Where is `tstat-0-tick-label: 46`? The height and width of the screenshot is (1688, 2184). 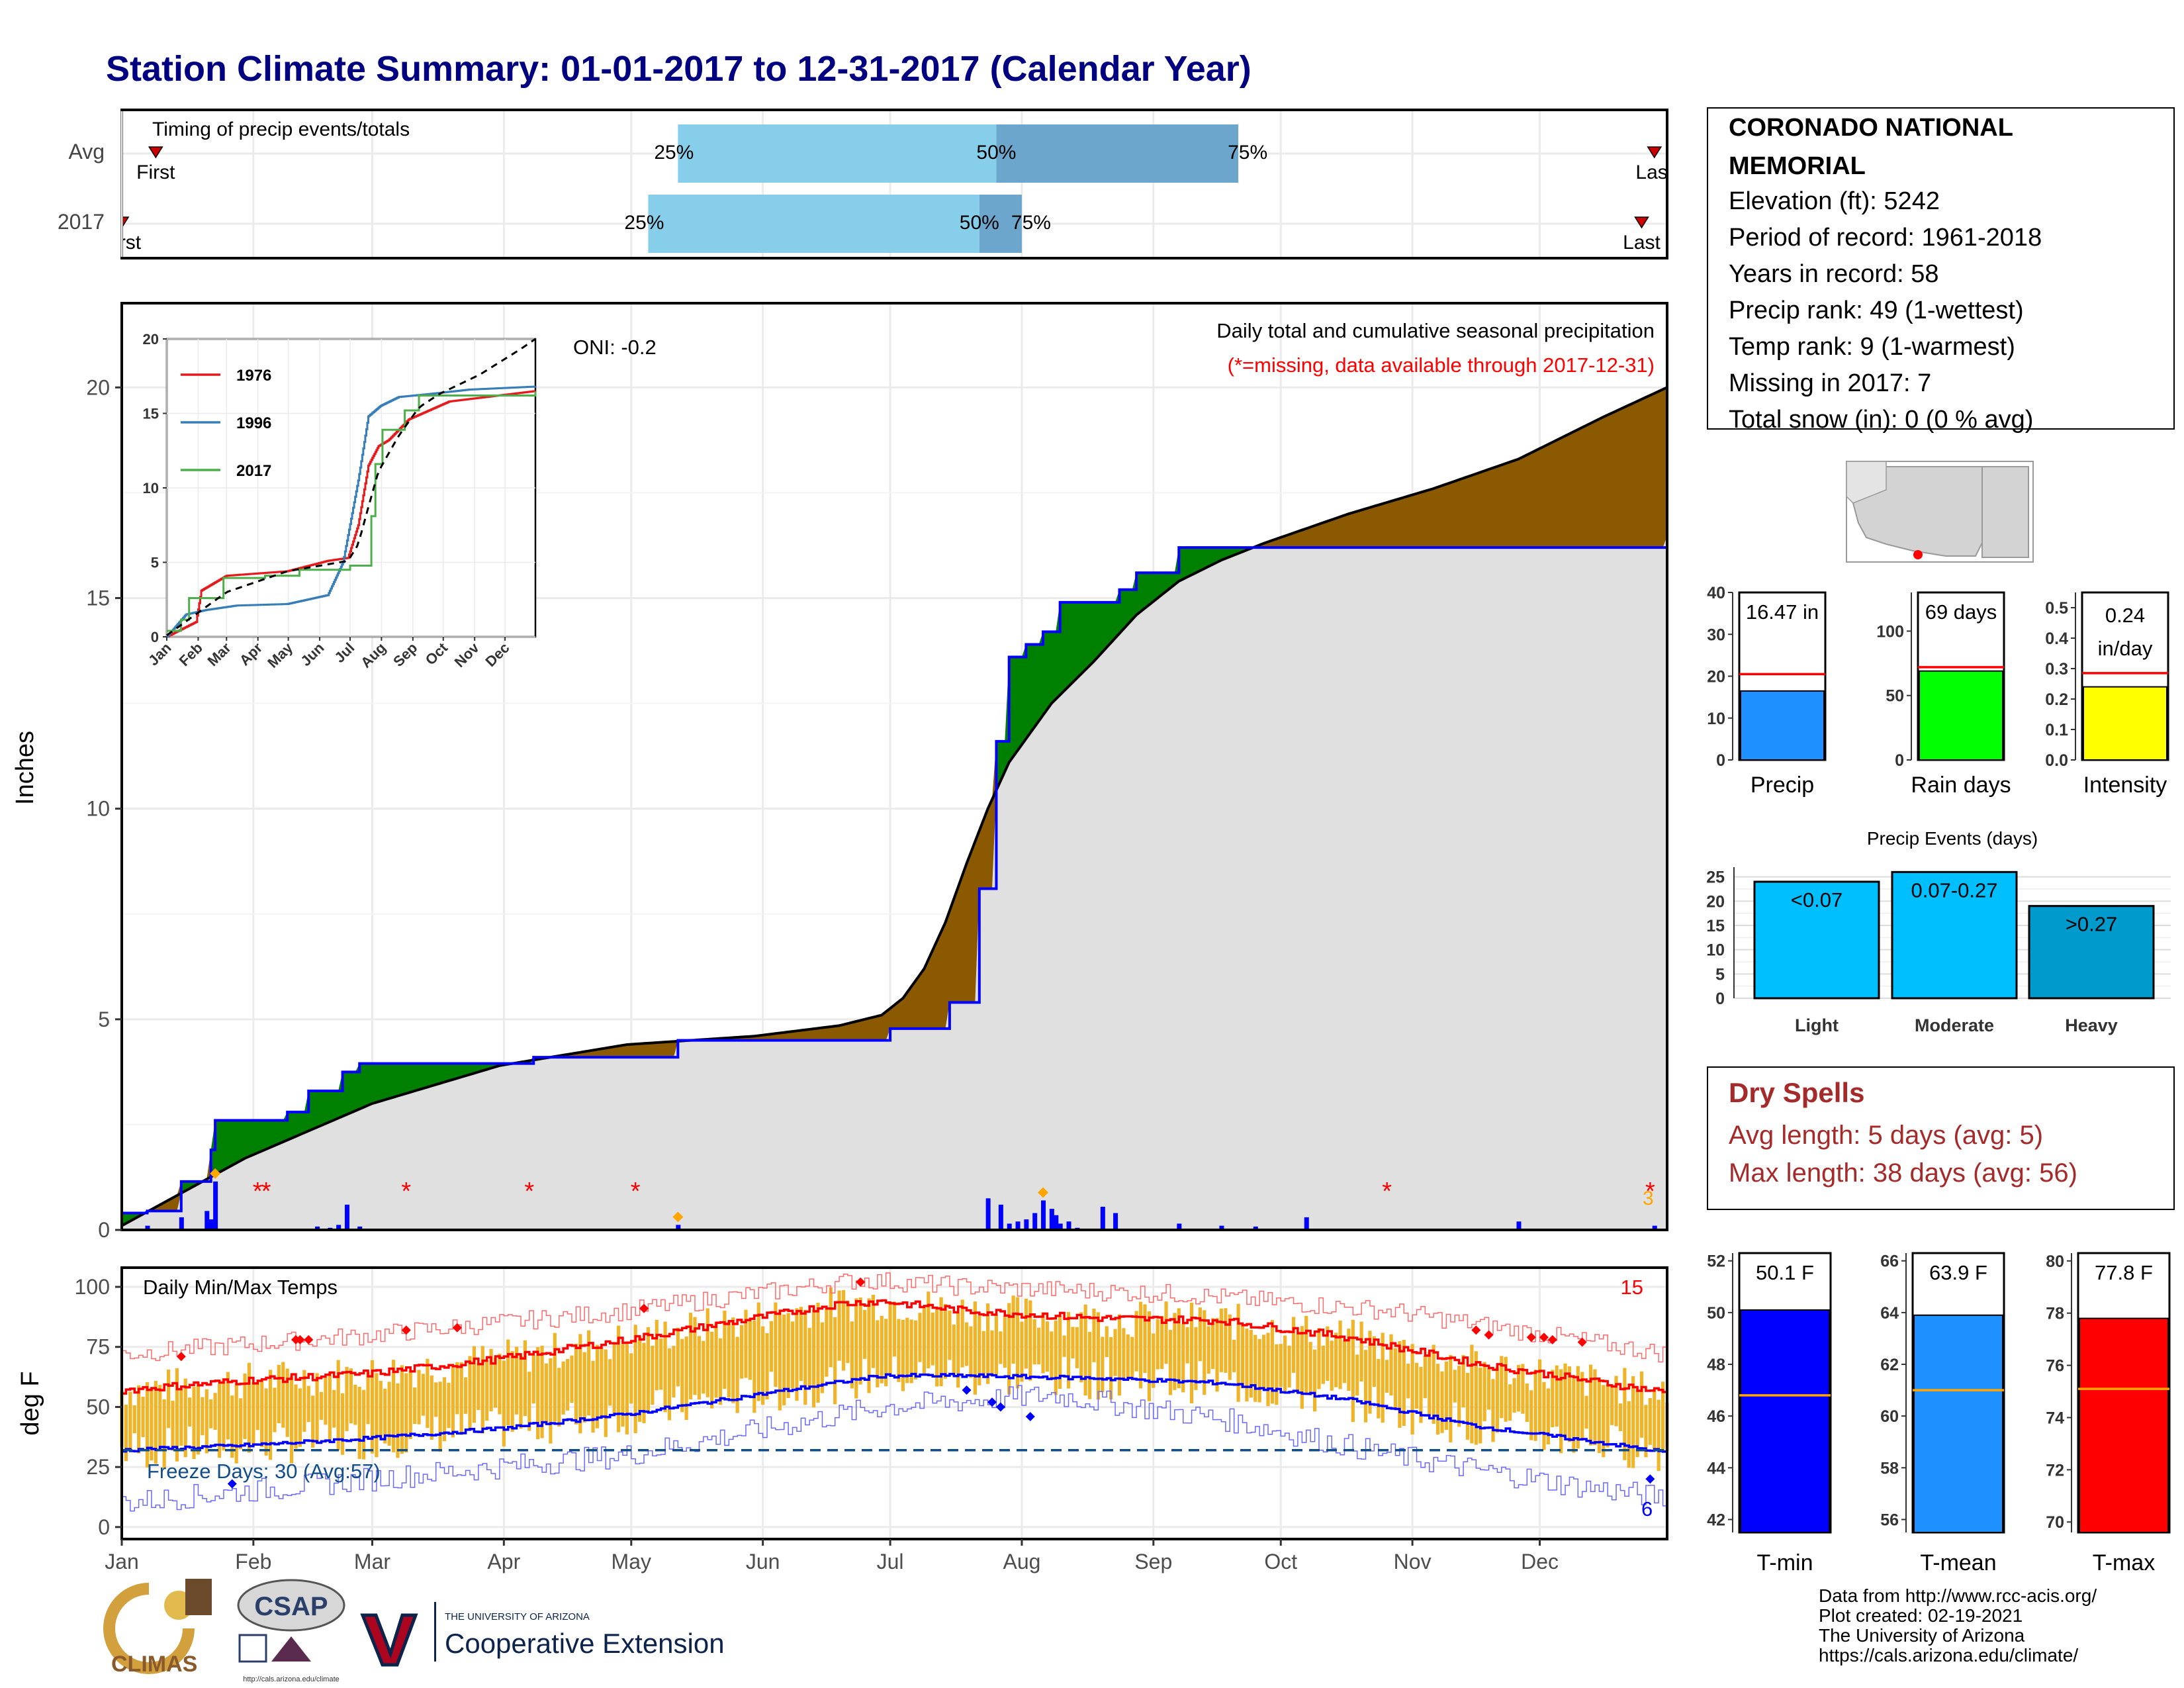
tstat-0-tick-label: 46 is located at coordinates (1716, 1416).